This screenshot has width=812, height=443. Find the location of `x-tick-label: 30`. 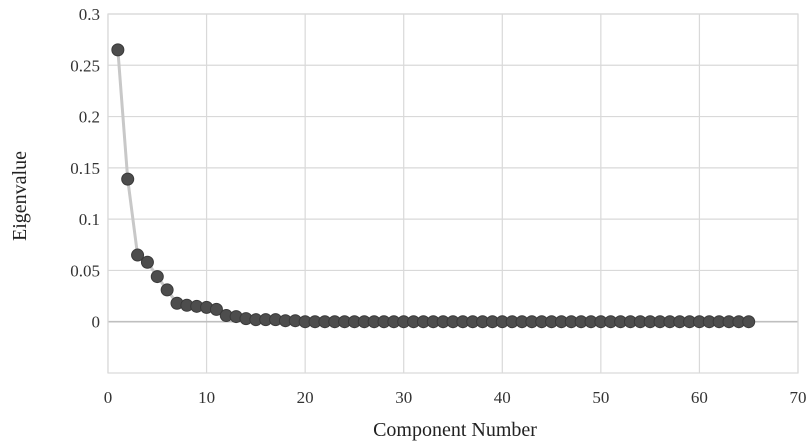

x-tick-label: 30 is located at coordinates (403, 397).